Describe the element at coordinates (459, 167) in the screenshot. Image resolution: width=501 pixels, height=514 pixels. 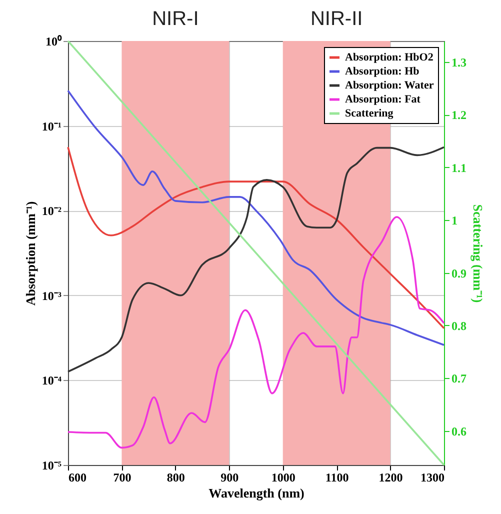
I see `y2-tick-label: 1.1` at that location.